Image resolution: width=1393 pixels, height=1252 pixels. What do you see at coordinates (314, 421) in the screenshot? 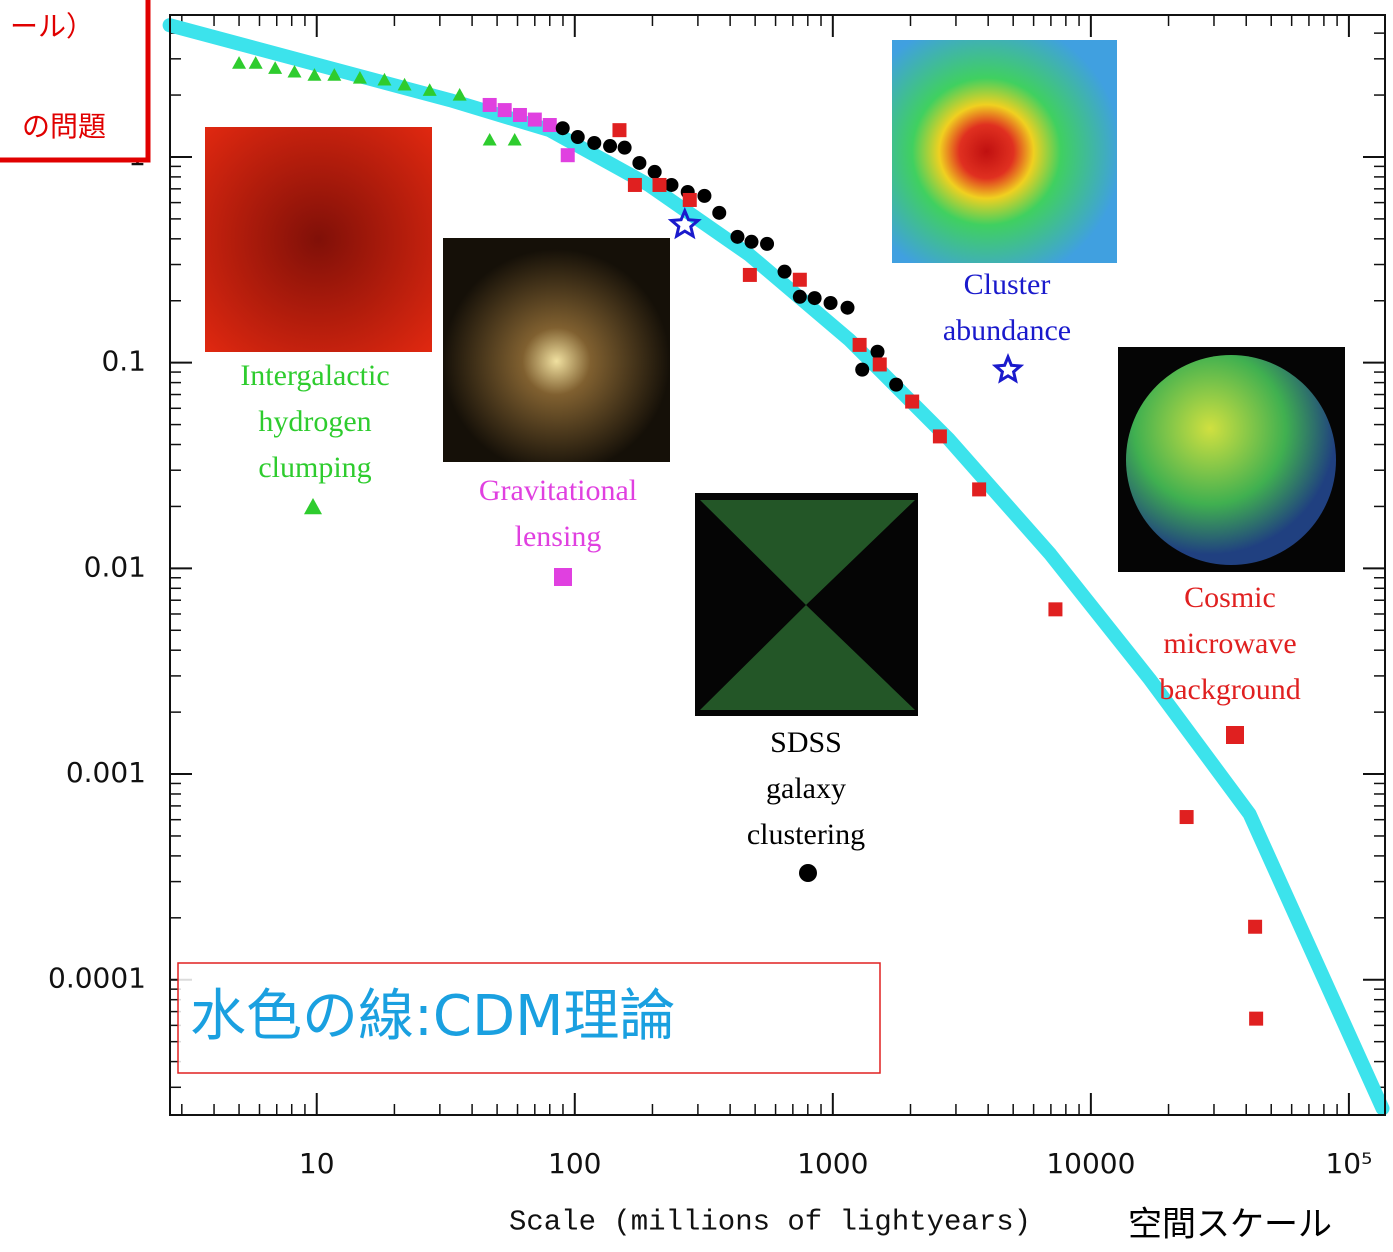
I see `series-label: hydrogen` at bounding box center [314, 421].